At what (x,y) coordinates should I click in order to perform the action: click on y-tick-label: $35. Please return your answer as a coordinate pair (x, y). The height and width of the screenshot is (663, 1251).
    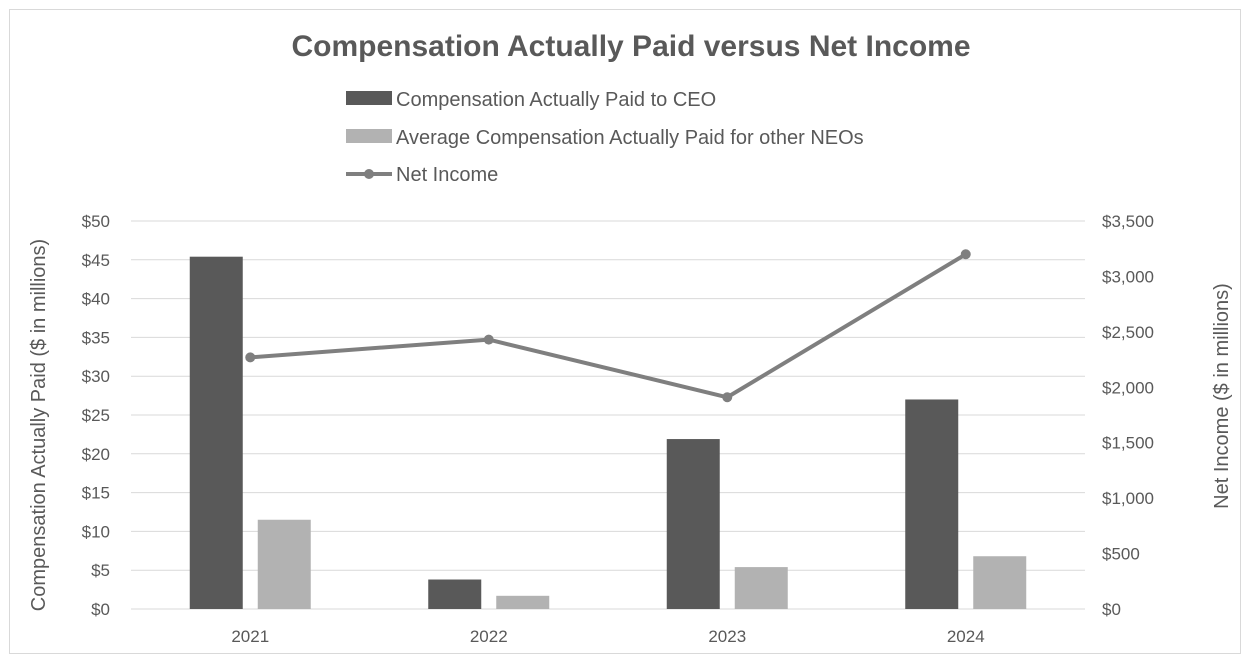
    Looking at the image, I should click on (96, 337).